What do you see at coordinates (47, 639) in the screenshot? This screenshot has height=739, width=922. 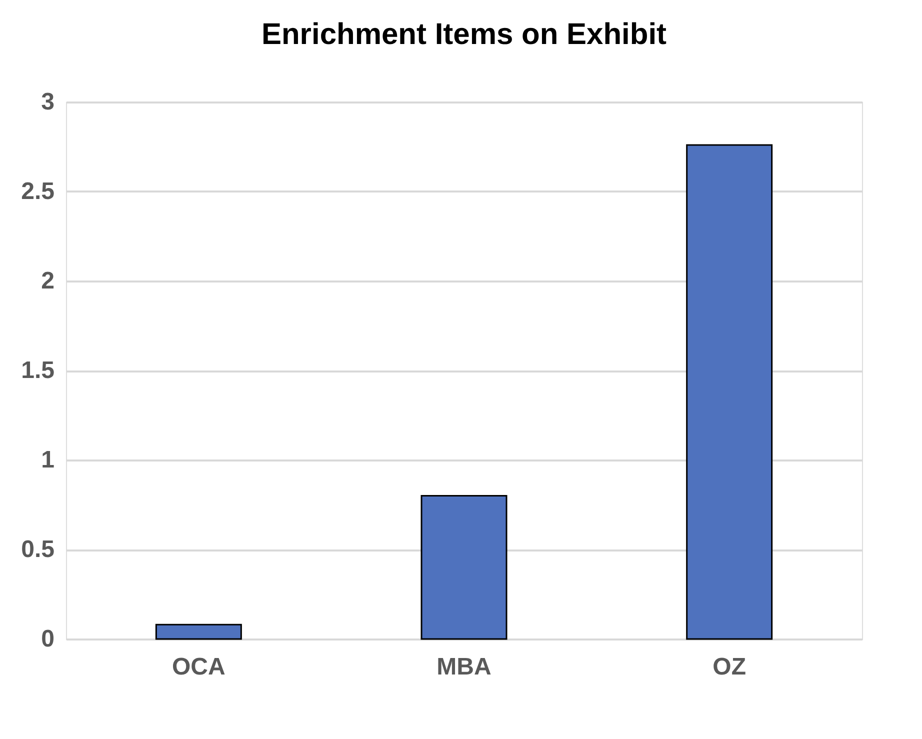 I see `y-tick-label: 0` at bounding box center [47, 639].